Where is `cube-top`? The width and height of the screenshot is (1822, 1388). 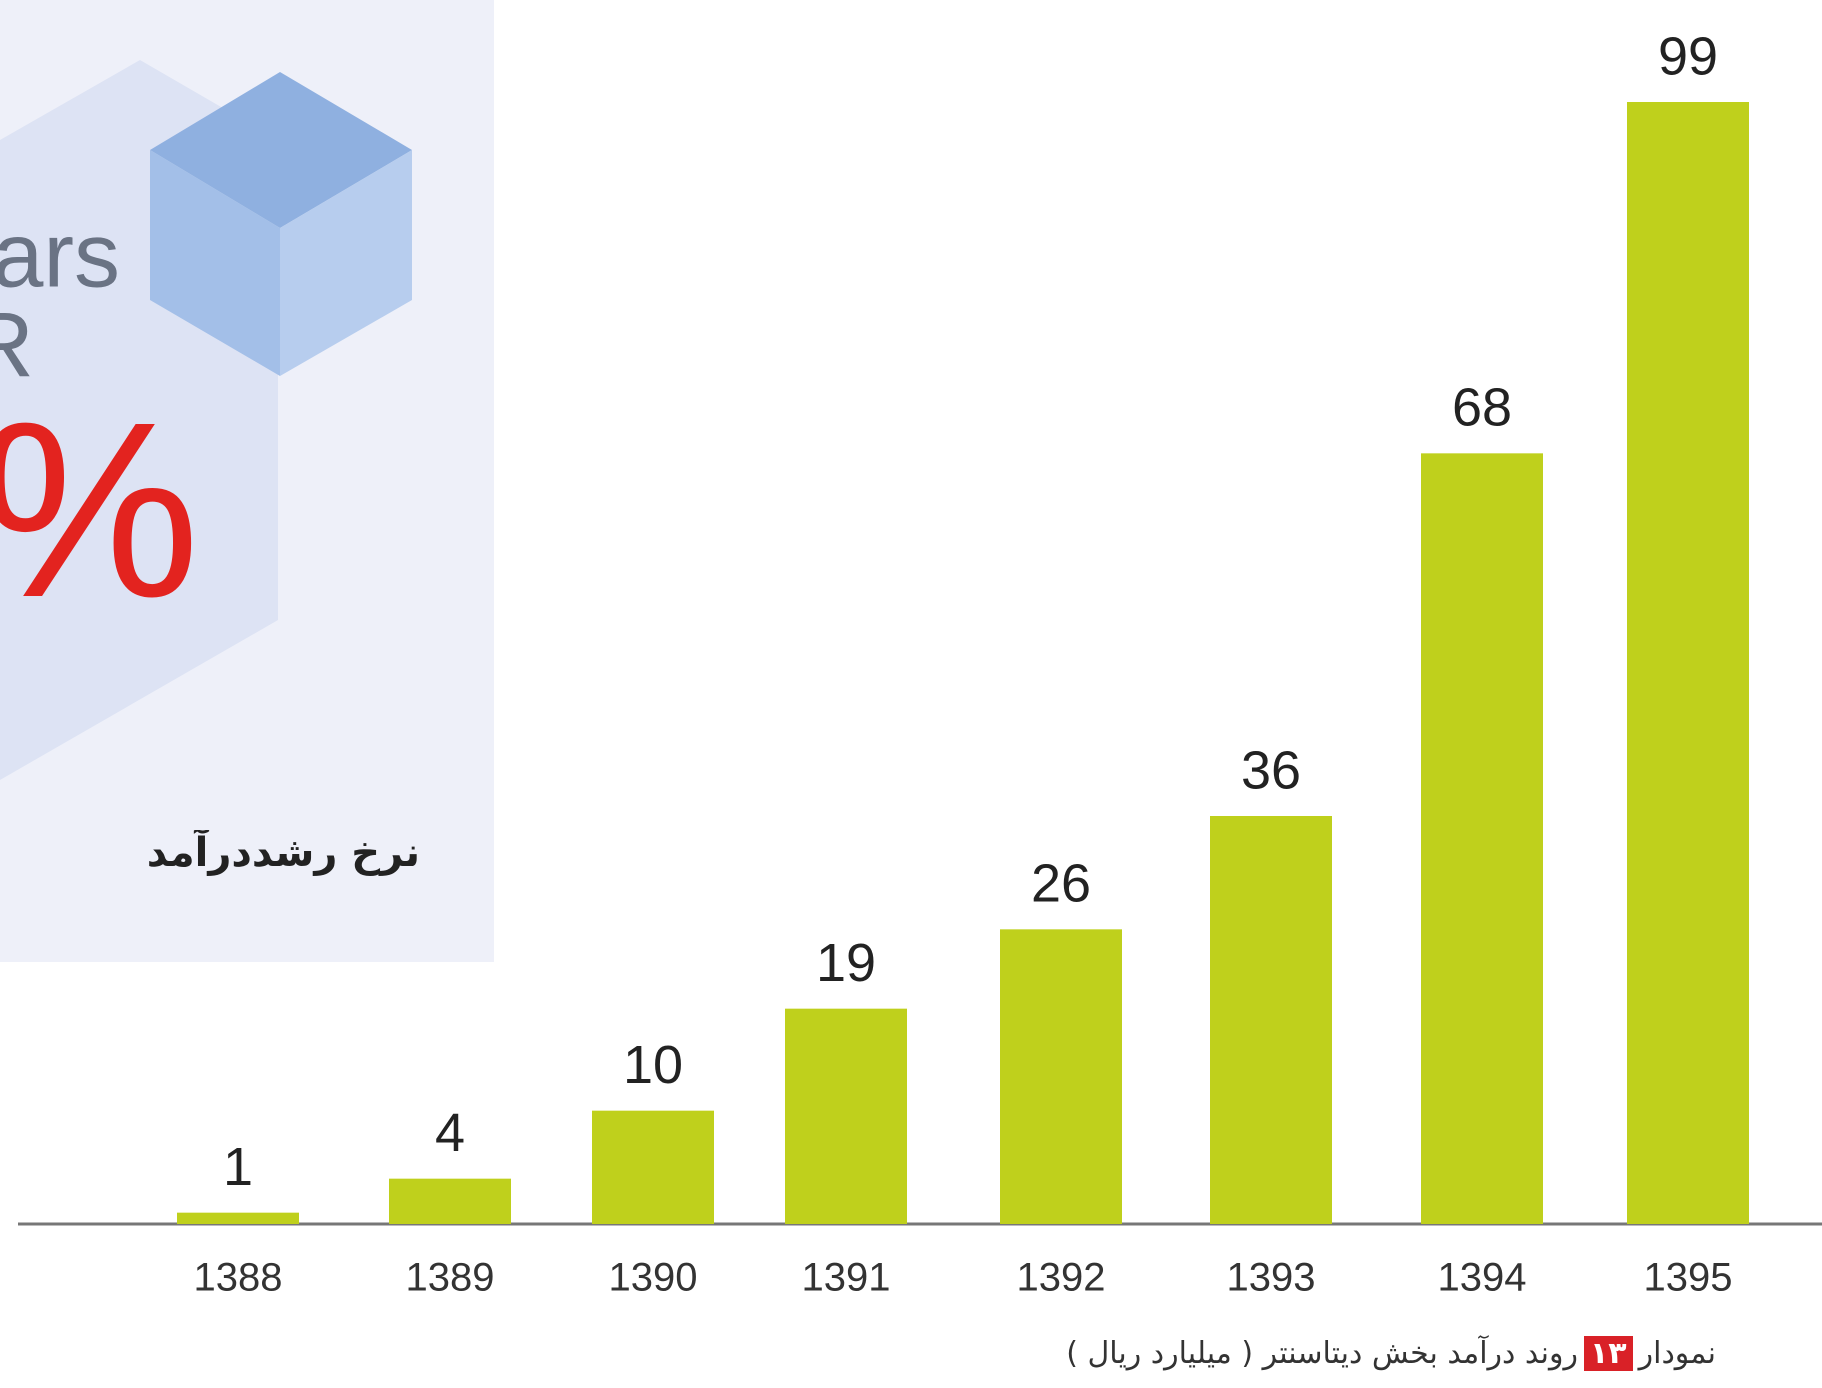
cube-top is located at coordinates (281, 150).